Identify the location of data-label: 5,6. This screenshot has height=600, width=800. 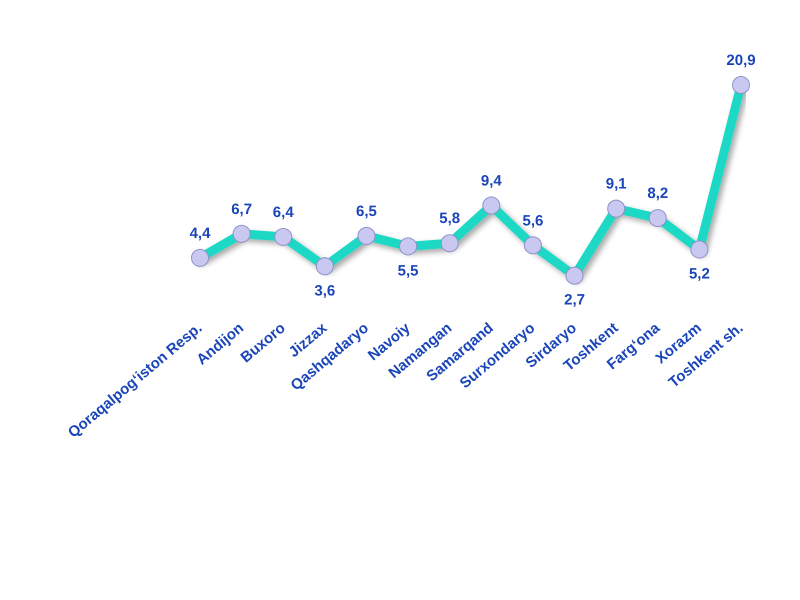
(533, 221).